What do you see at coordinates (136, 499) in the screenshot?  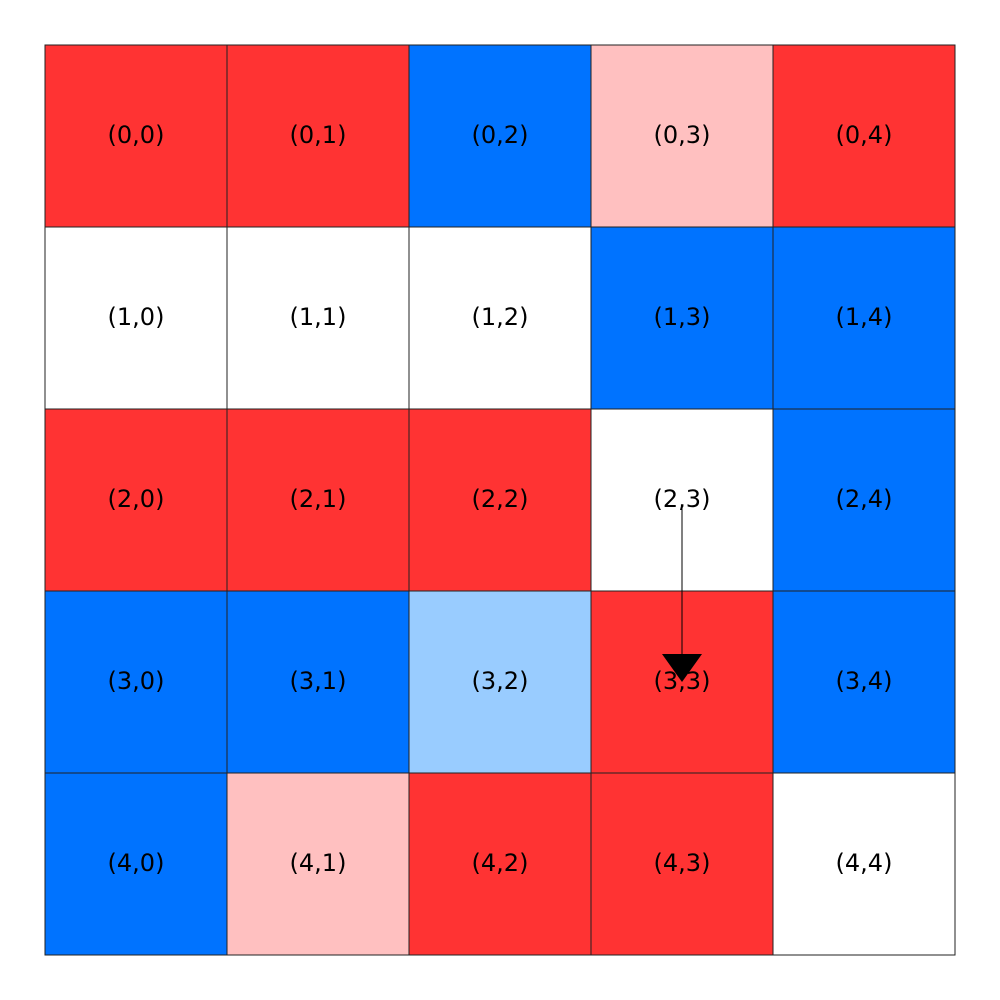 I see `cell-label: (2,0)` at bounding box center [136, 499].